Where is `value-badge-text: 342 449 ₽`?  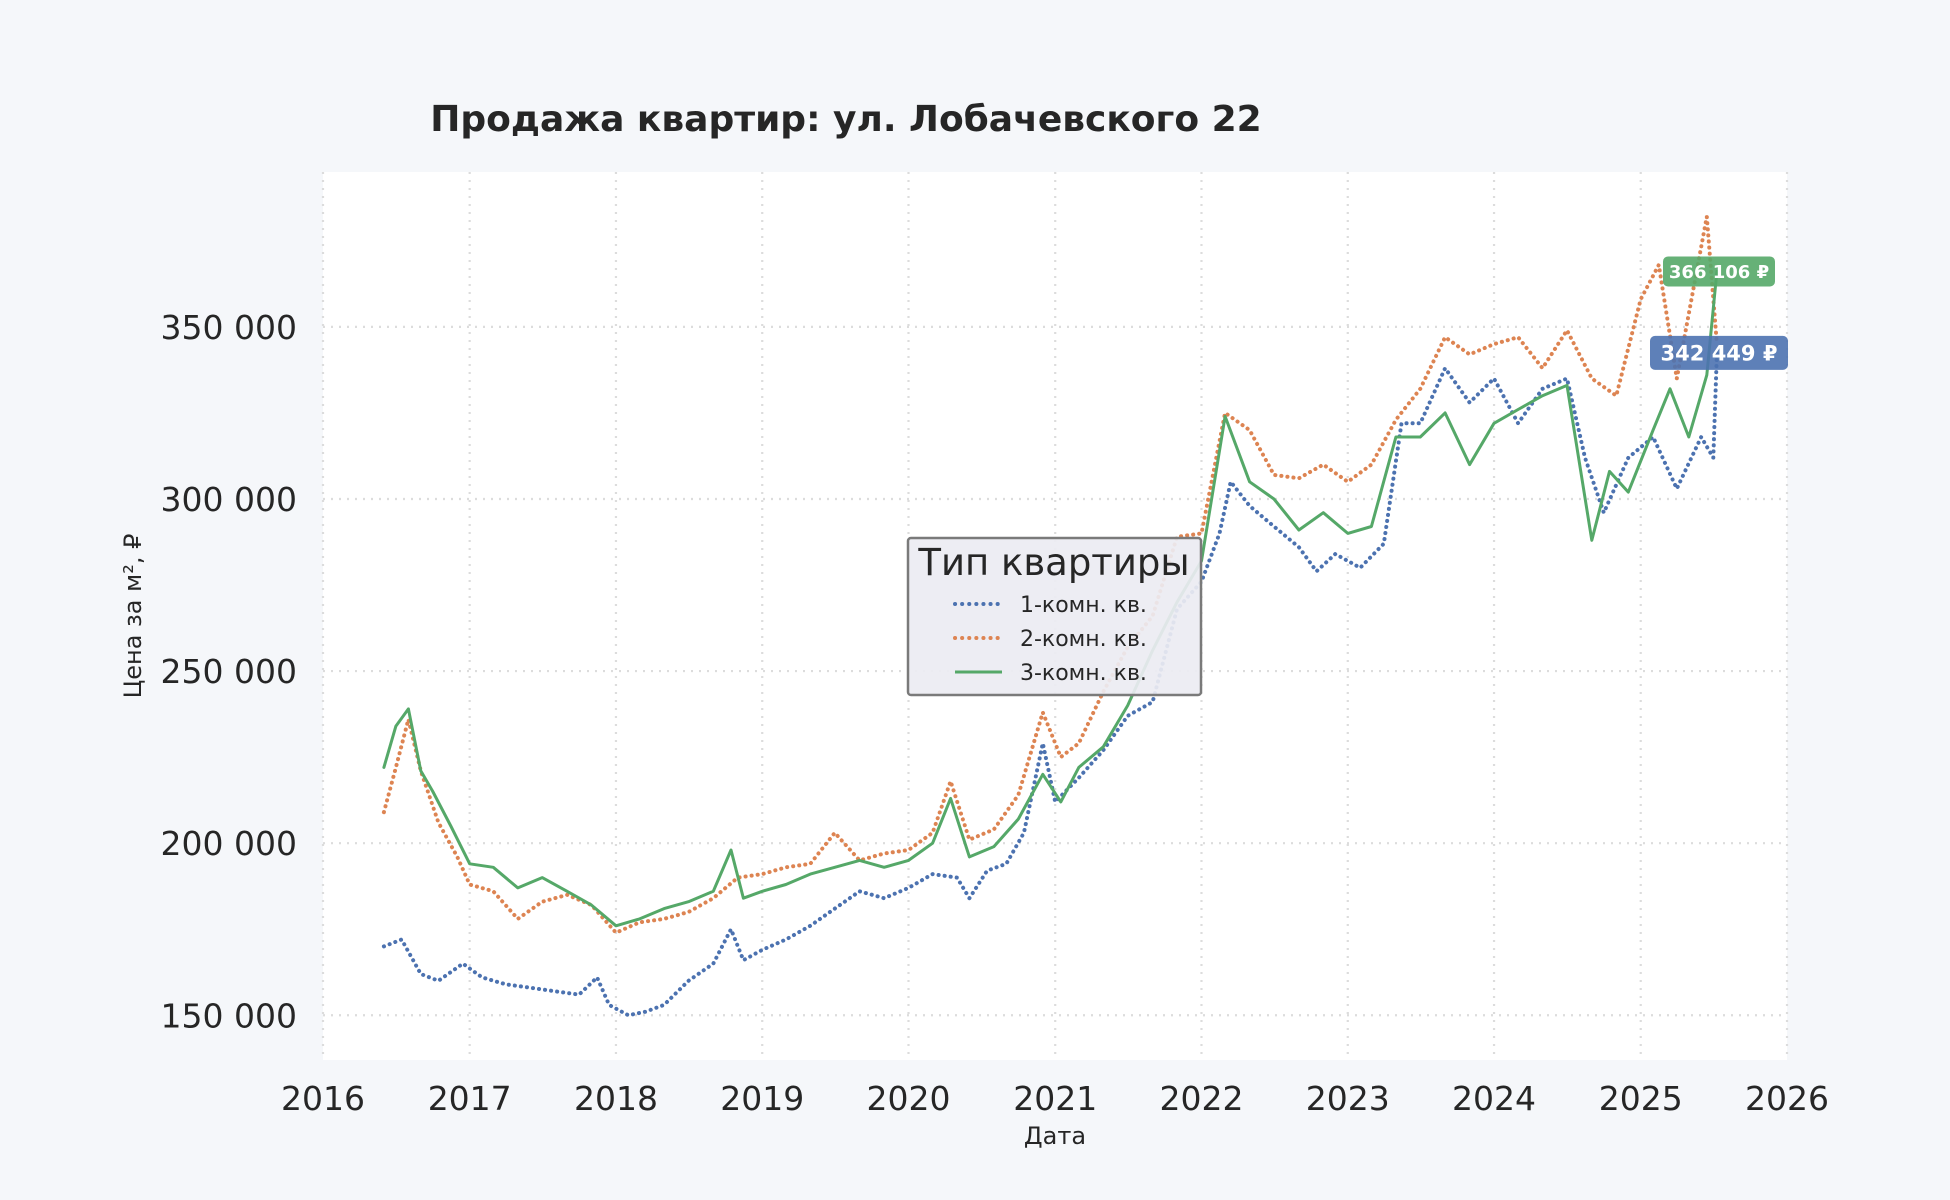
value-badge-text: 342 449 ₽ is located at coordinates (1719, 353).